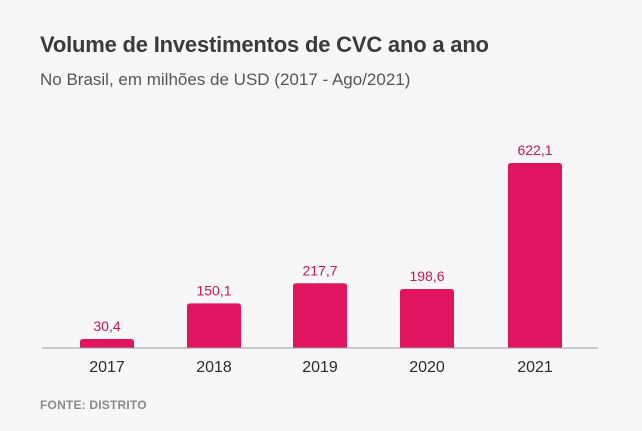 Image resolution: width=642 pixels, height=431 pixels. I want to click on bar-2021, so click(535, 255).